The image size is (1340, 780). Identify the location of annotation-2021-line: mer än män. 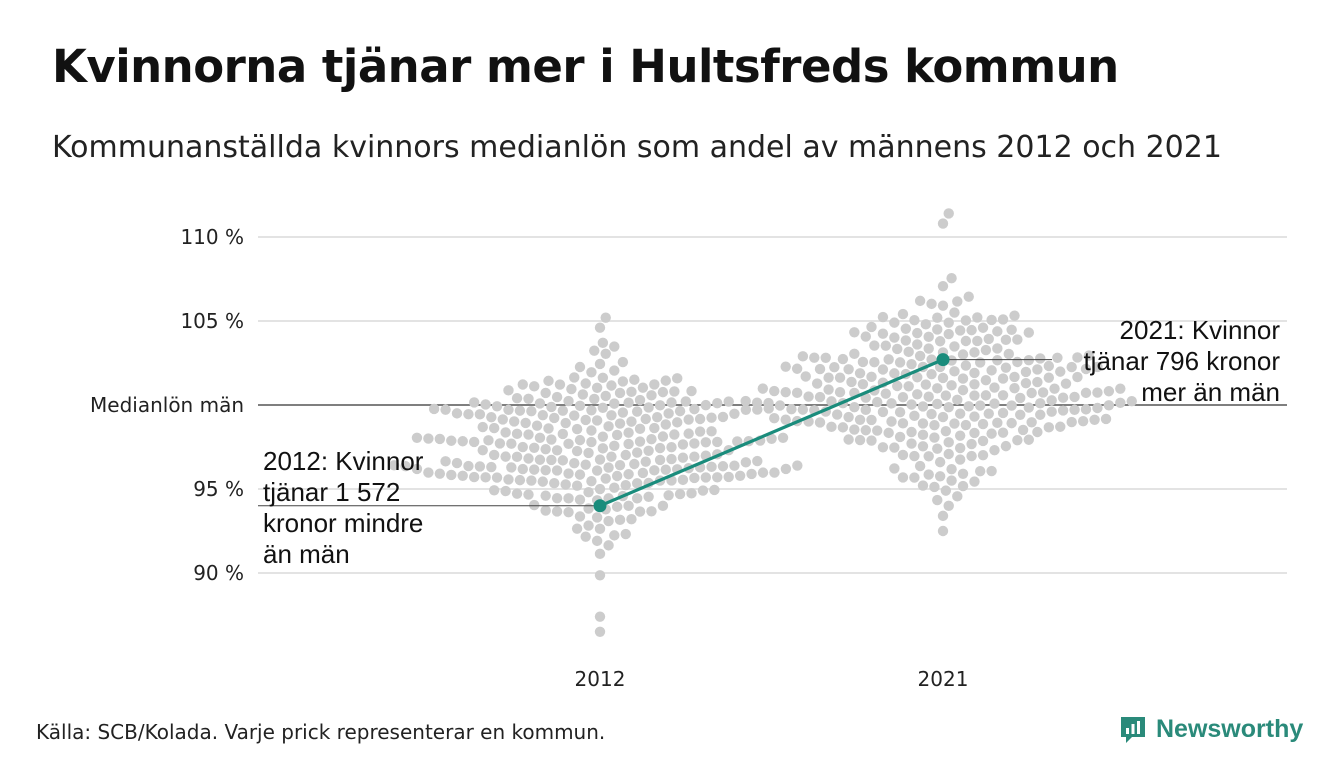
(1210, 392).